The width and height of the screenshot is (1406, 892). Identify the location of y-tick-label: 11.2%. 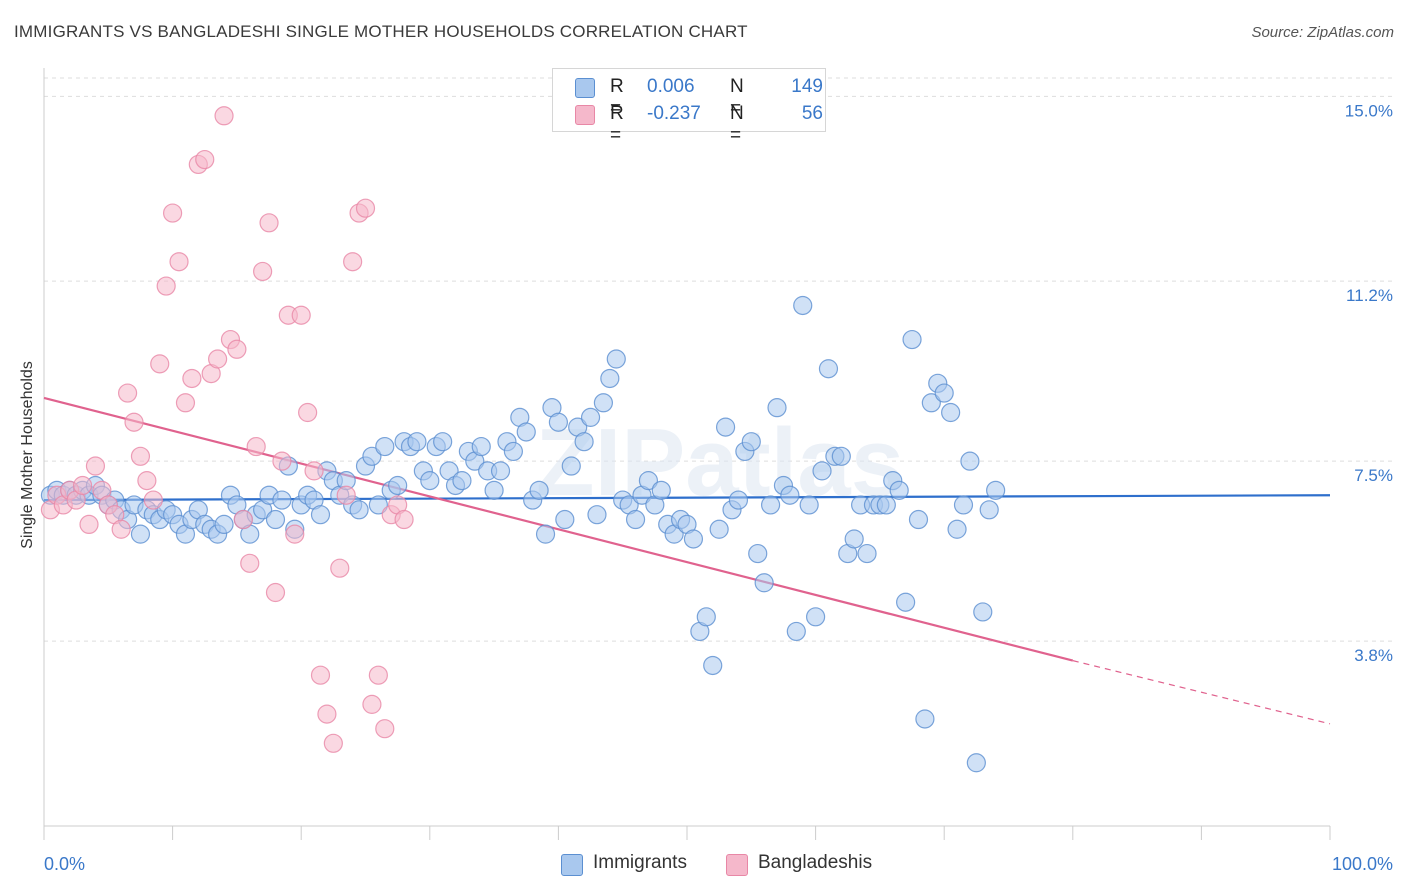
(1369, 295).